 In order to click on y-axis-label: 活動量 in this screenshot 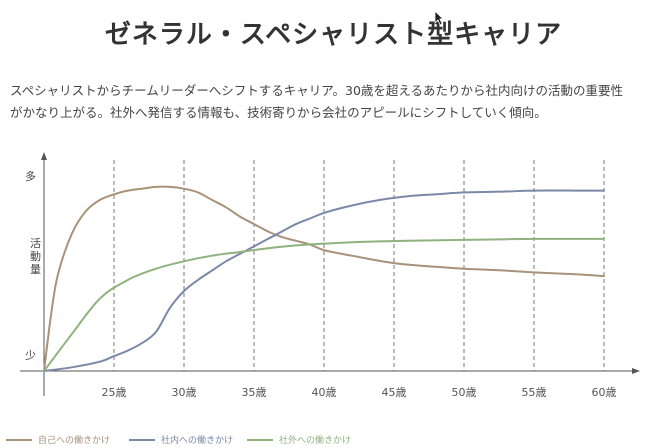, I will do `click(35, 256)`.